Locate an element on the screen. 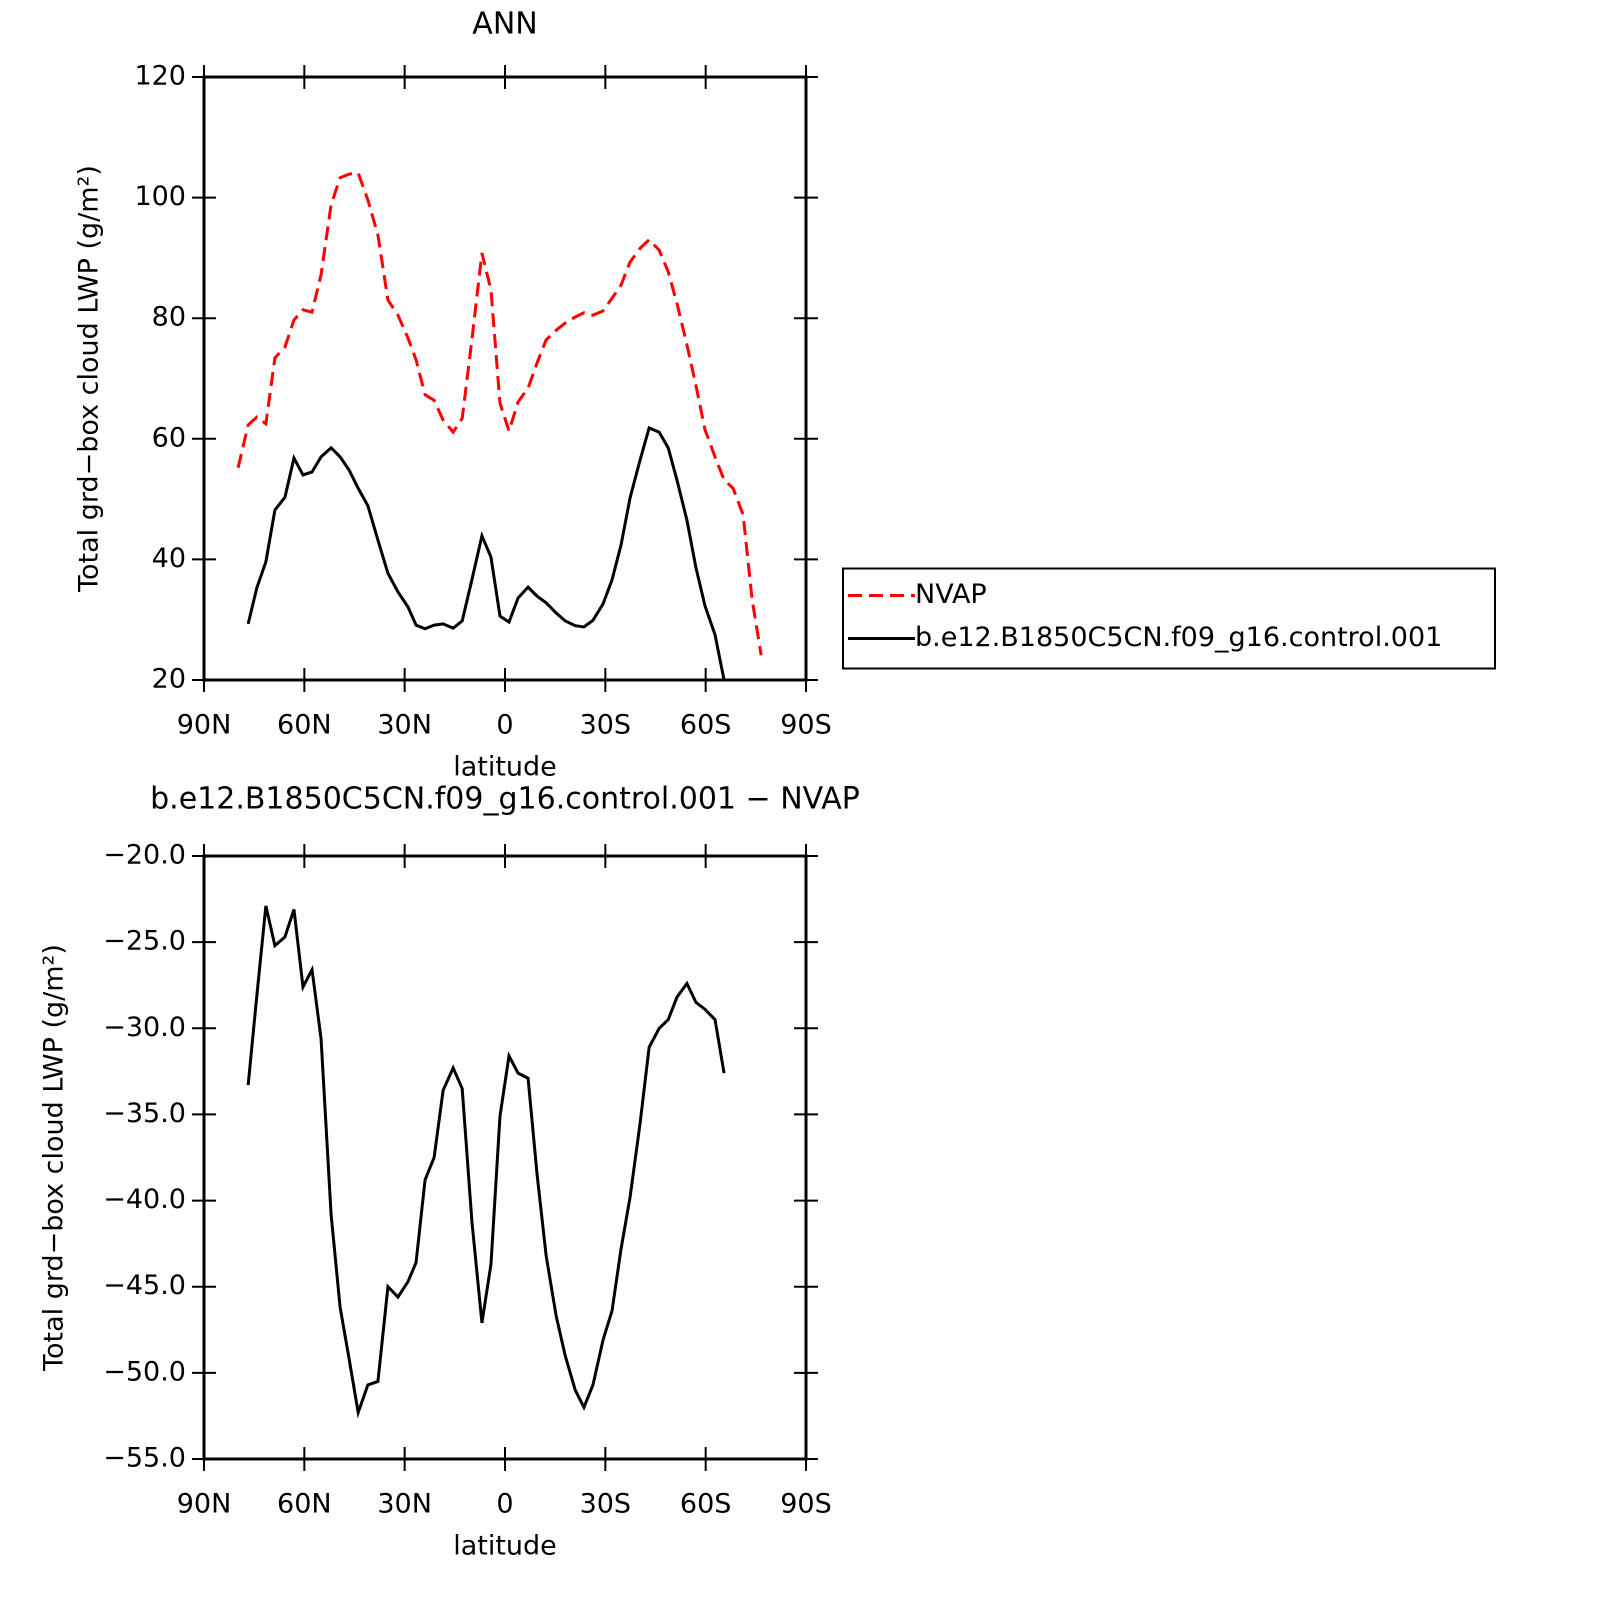 This screenshot has height=1613, width=1614. y-tick-label: −30.0 is located at coordinates (144, 1027).